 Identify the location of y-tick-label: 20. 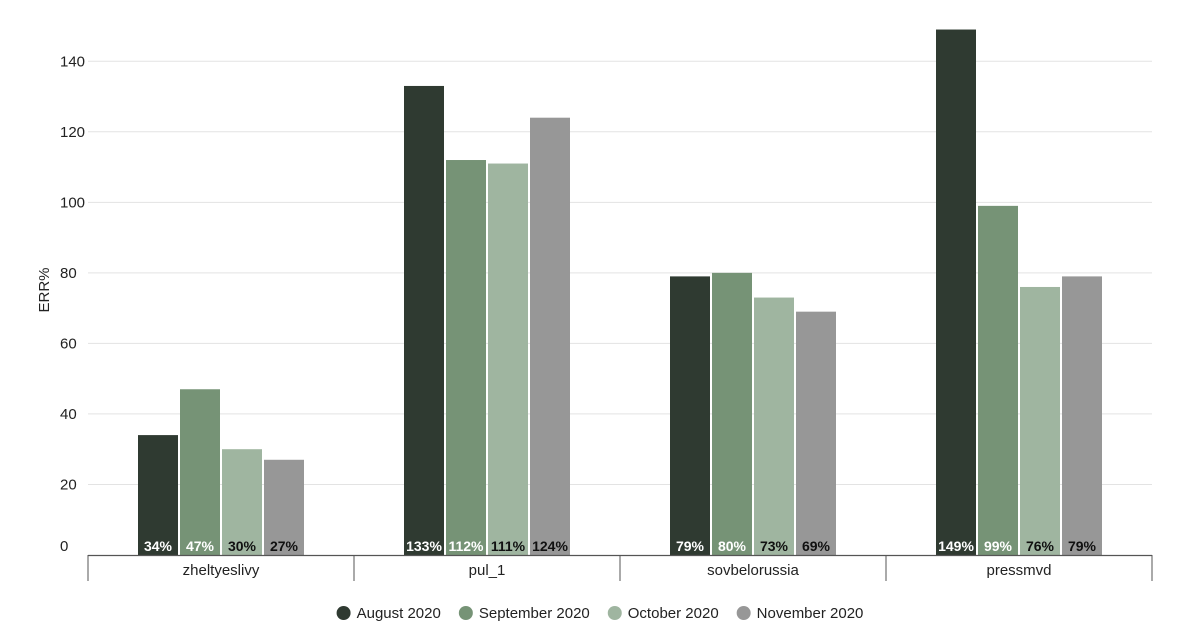
(68, 484).